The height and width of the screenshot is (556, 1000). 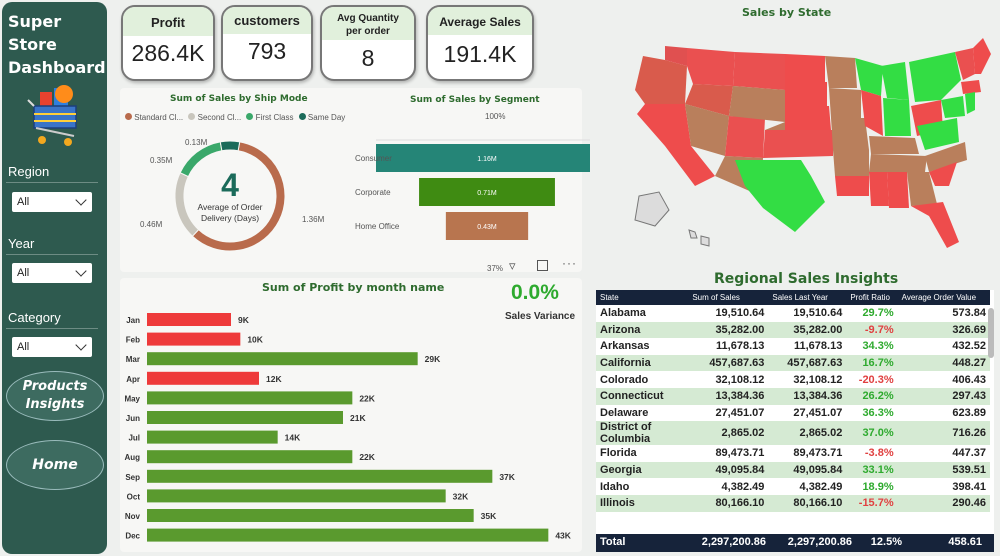 I want to click on table-row: Idaho 4,382.49 4,382.49 18.9% 398.41, so click(x=793, y=486).